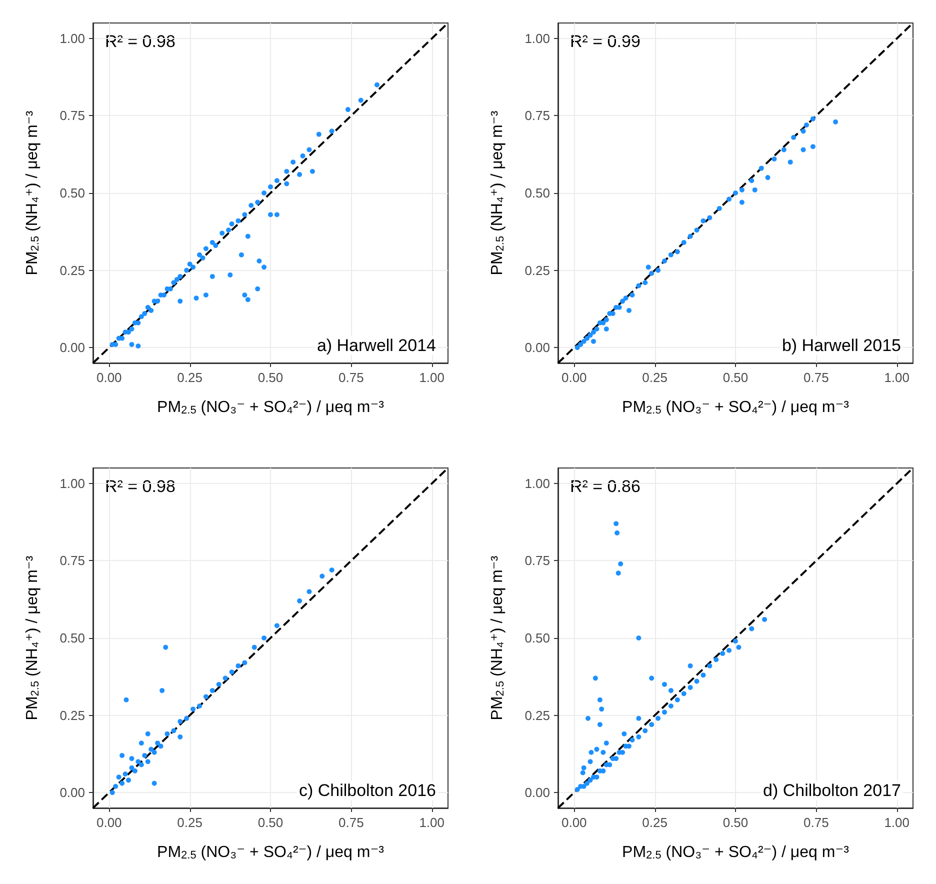 The height and width of the screenshot is (884, 936). What do you see at coordinates (497, 193) in the screenshot?
I see `y-axis-title: PM2.5 (NH₄⁺) / μeq m⁻³` at bounding box center [497, 193].